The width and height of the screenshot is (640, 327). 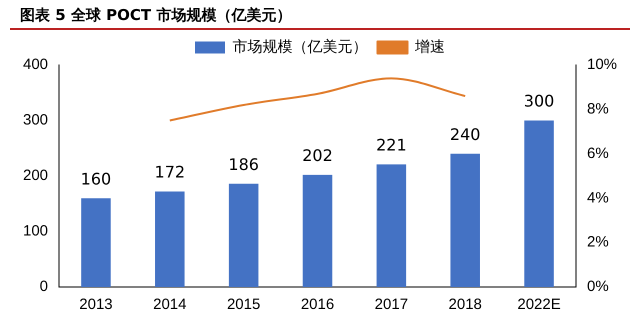 I want to click on y2-tick-label: 2%, so click(x=597, y=242).